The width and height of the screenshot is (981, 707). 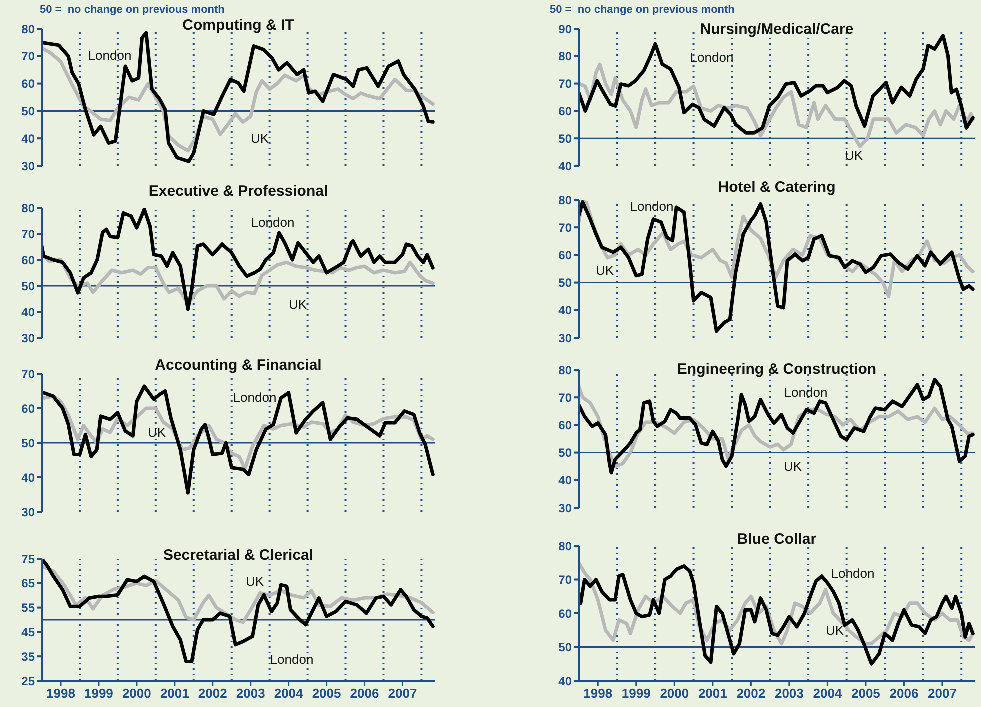 I want to click on chart-title: Executive & Professional, so click(x=239, y=191).